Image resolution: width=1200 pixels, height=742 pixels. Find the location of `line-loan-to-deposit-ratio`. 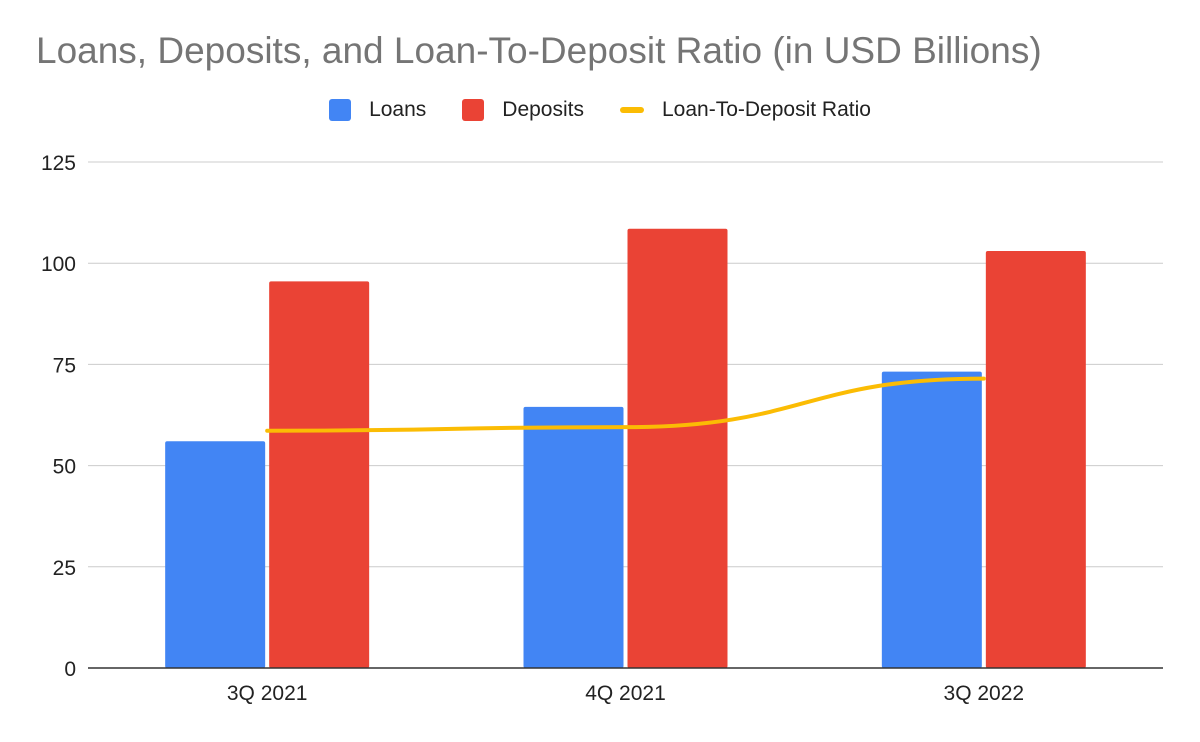

line-loan-to-deposit-ratio is located at coordinates (625, 404).